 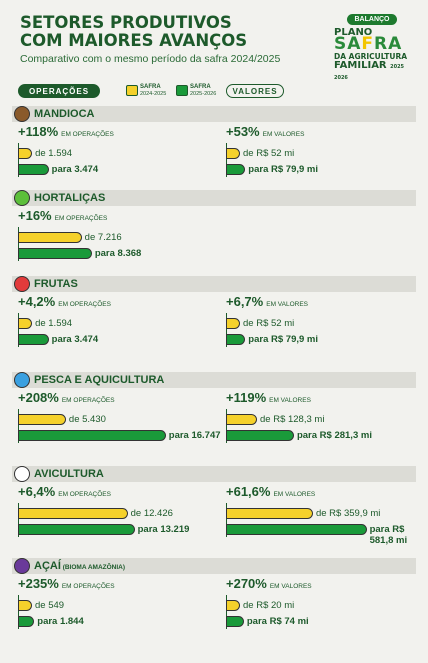 What do you see at coordinates (153, 93) in the screenshot?
I see `legend-s1-years: 2024-2025` at bounding box center [153, 93].